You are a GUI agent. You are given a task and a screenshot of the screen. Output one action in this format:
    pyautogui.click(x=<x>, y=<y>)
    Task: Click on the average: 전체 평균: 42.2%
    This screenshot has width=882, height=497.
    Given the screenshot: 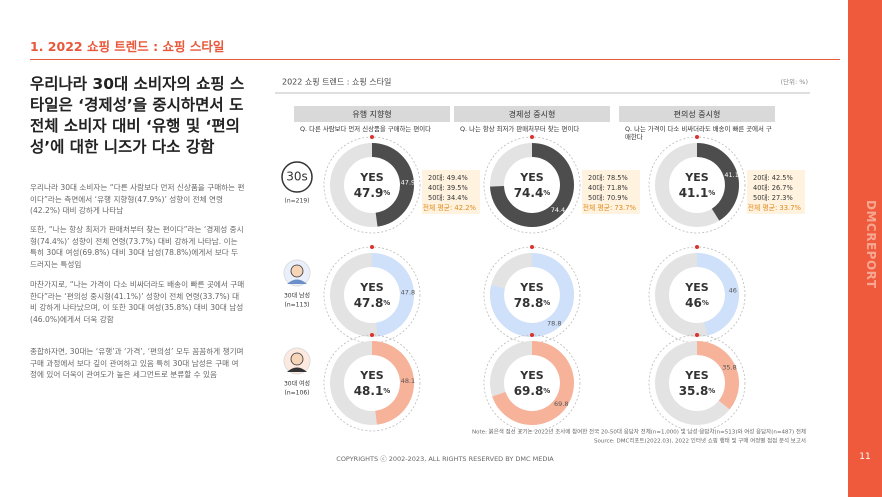 What is the action you would take?
    pyautogui.click(x=450, y=207)
    